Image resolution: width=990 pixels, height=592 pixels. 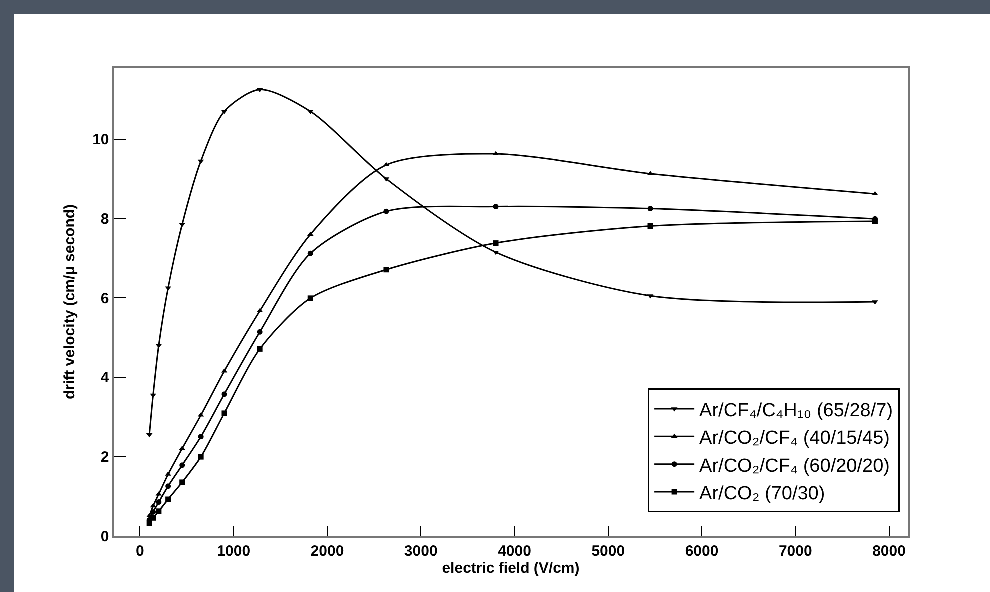 What do you see at coordinates (797, 411) in the screenshot?
I see `legend-label: Ar/CF₄/C₄H₁₀ (65/28/7)` at bounding box center [797, 411].